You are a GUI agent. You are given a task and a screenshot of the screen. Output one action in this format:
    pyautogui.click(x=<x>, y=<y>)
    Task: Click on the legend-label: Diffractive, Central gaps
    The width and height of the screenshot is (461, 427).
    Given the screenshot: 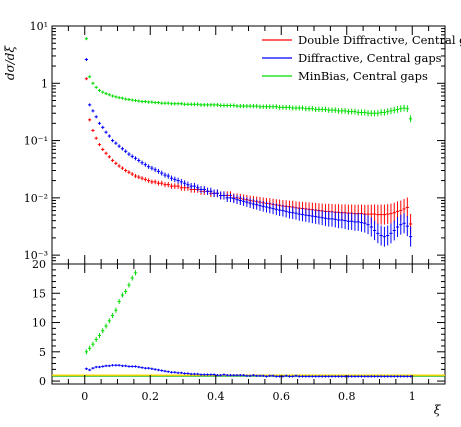 What is the action you would take?
    pyautogui.click(x=370, y=58)
    